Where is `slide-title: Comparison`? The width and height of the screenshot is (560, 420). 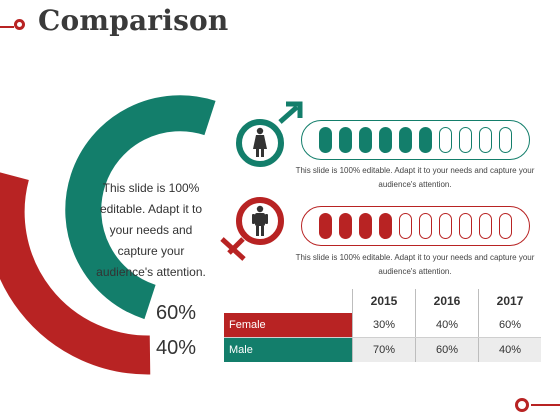 slide-title: Comparison is located at coordinates (133, 20).